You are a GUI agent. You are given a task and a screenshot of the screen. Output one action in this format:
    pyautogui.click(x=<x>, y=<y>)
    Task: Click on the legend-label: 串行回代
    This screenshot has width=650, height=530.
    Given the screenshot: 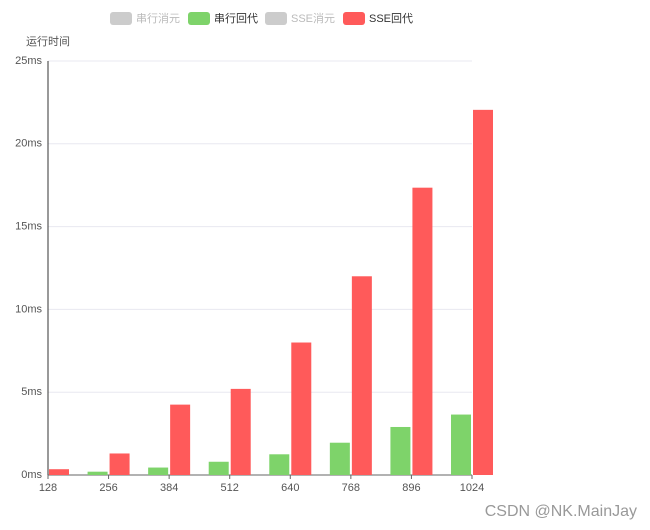 What is the action you would take?
    pyautogui.click(x=236, y=18)
    